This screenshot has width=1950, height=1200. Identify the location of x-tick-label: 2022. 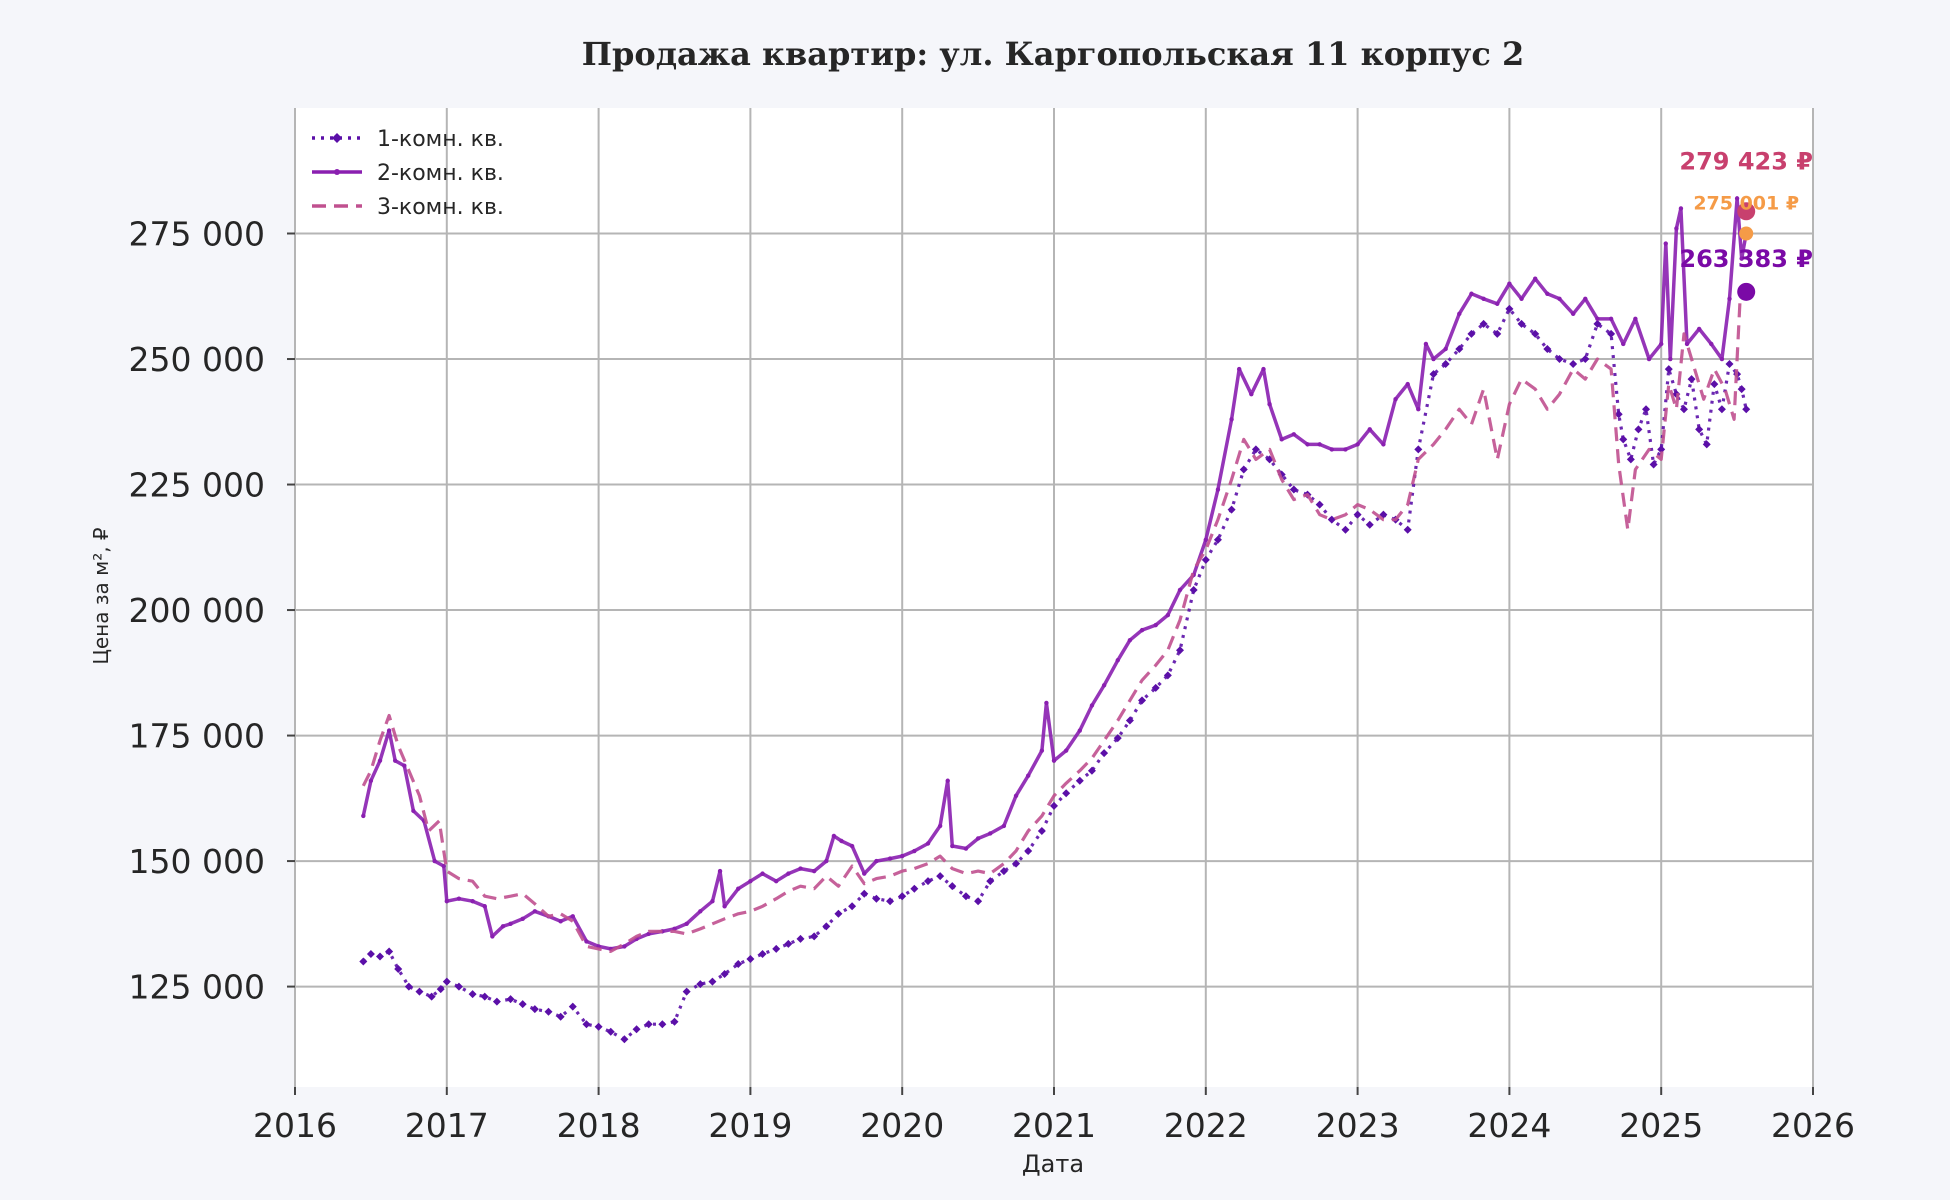
(1206, 1125).